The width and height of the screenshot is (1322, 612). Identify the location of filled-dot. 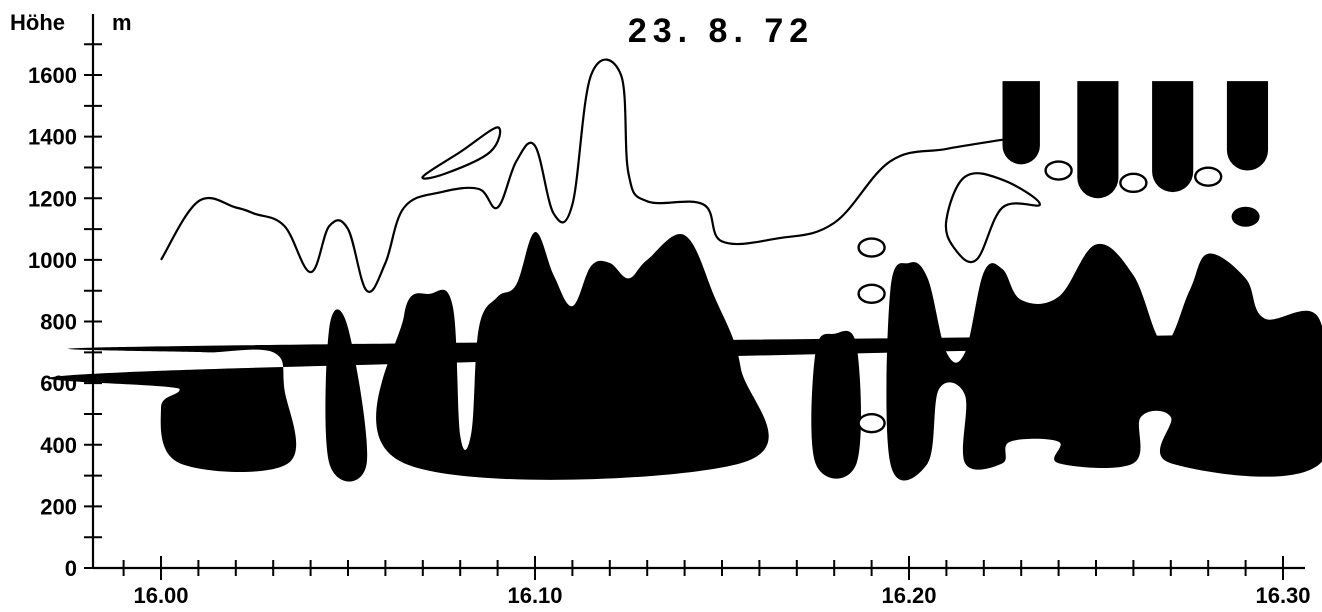
(1245, 216).